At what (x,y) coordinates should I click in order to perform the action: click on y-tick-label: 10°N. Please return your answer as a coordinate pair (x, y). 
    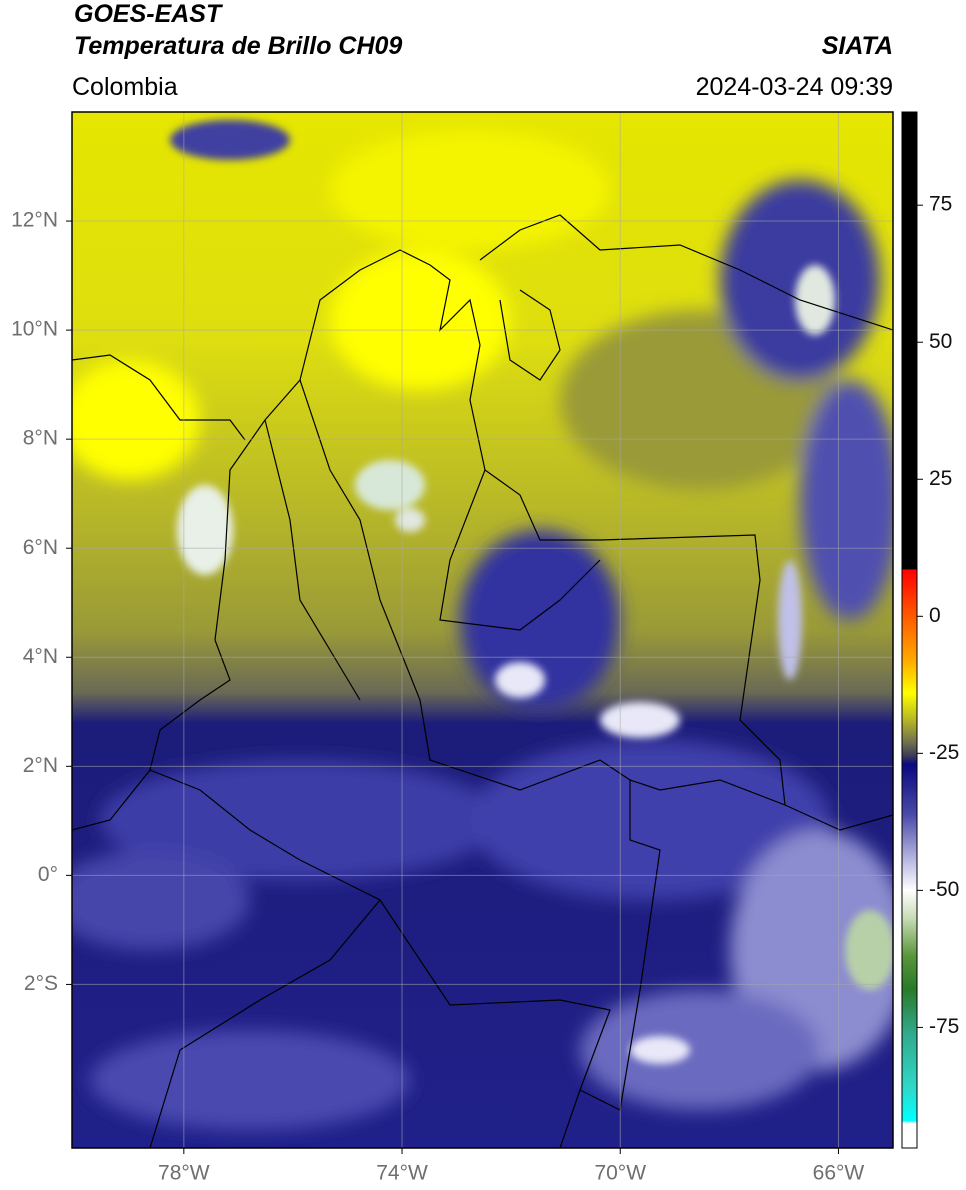
    Looking at the image, I should click on (34, 329).